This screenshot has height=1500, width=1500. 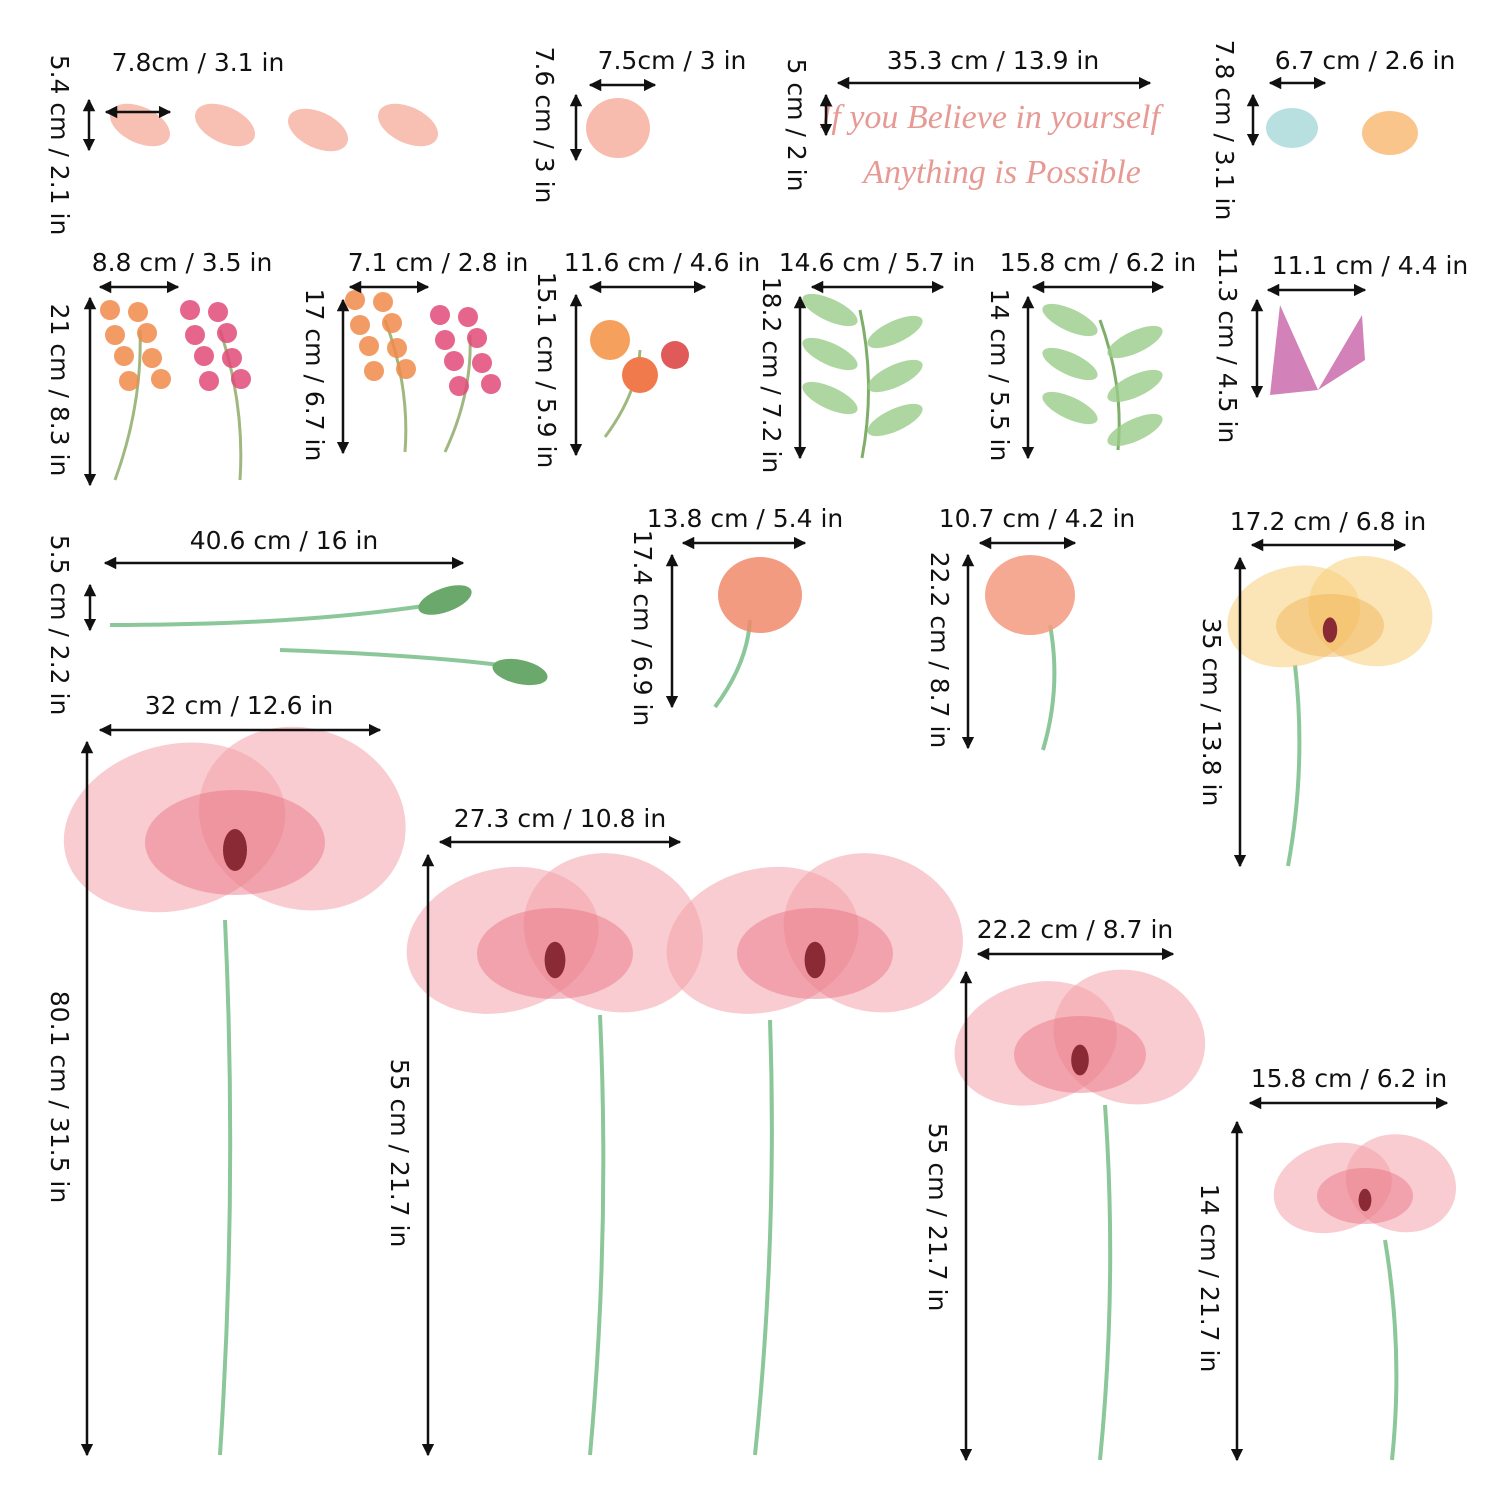 What do you see at coordinates (544, 125) in the screenshot?
I see `height-label: 7.6 cm / 3 in` at bounding box center [544, 125].